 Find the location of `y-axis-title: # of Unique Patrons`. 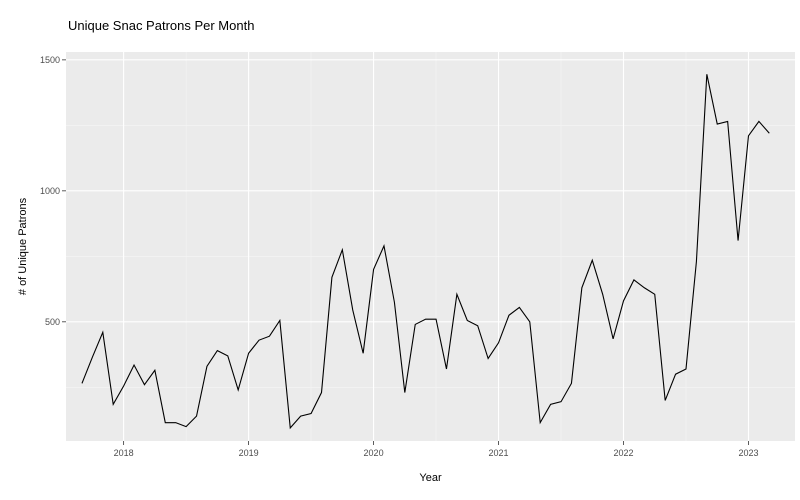

y-axis-title: # of Unique Patrons is located at coordinates (23, 246).